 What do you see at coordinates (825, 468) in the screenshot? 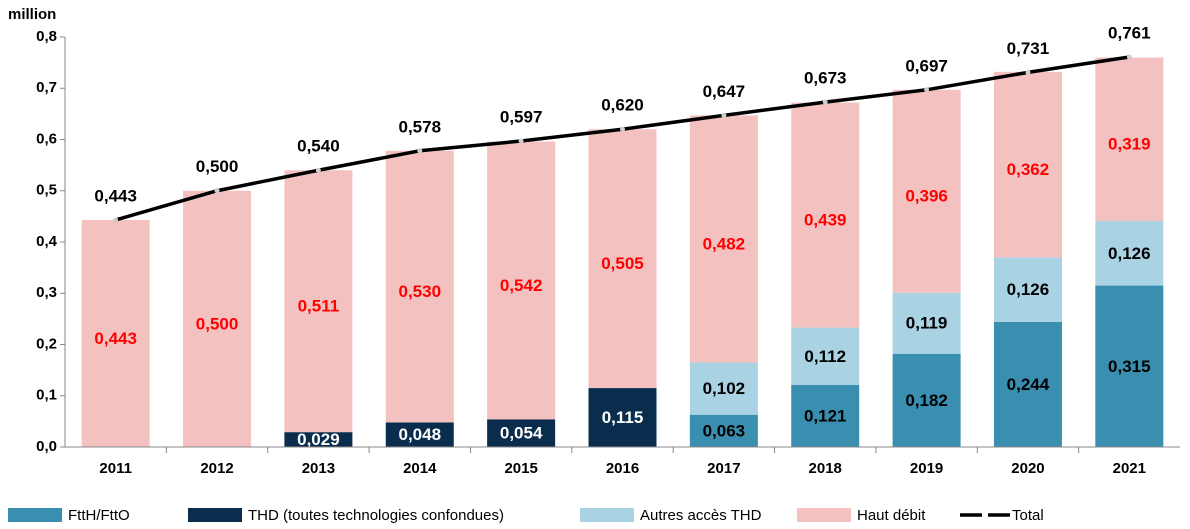
I see `x-tick-label: 2018` at bounding box center [825, 468].